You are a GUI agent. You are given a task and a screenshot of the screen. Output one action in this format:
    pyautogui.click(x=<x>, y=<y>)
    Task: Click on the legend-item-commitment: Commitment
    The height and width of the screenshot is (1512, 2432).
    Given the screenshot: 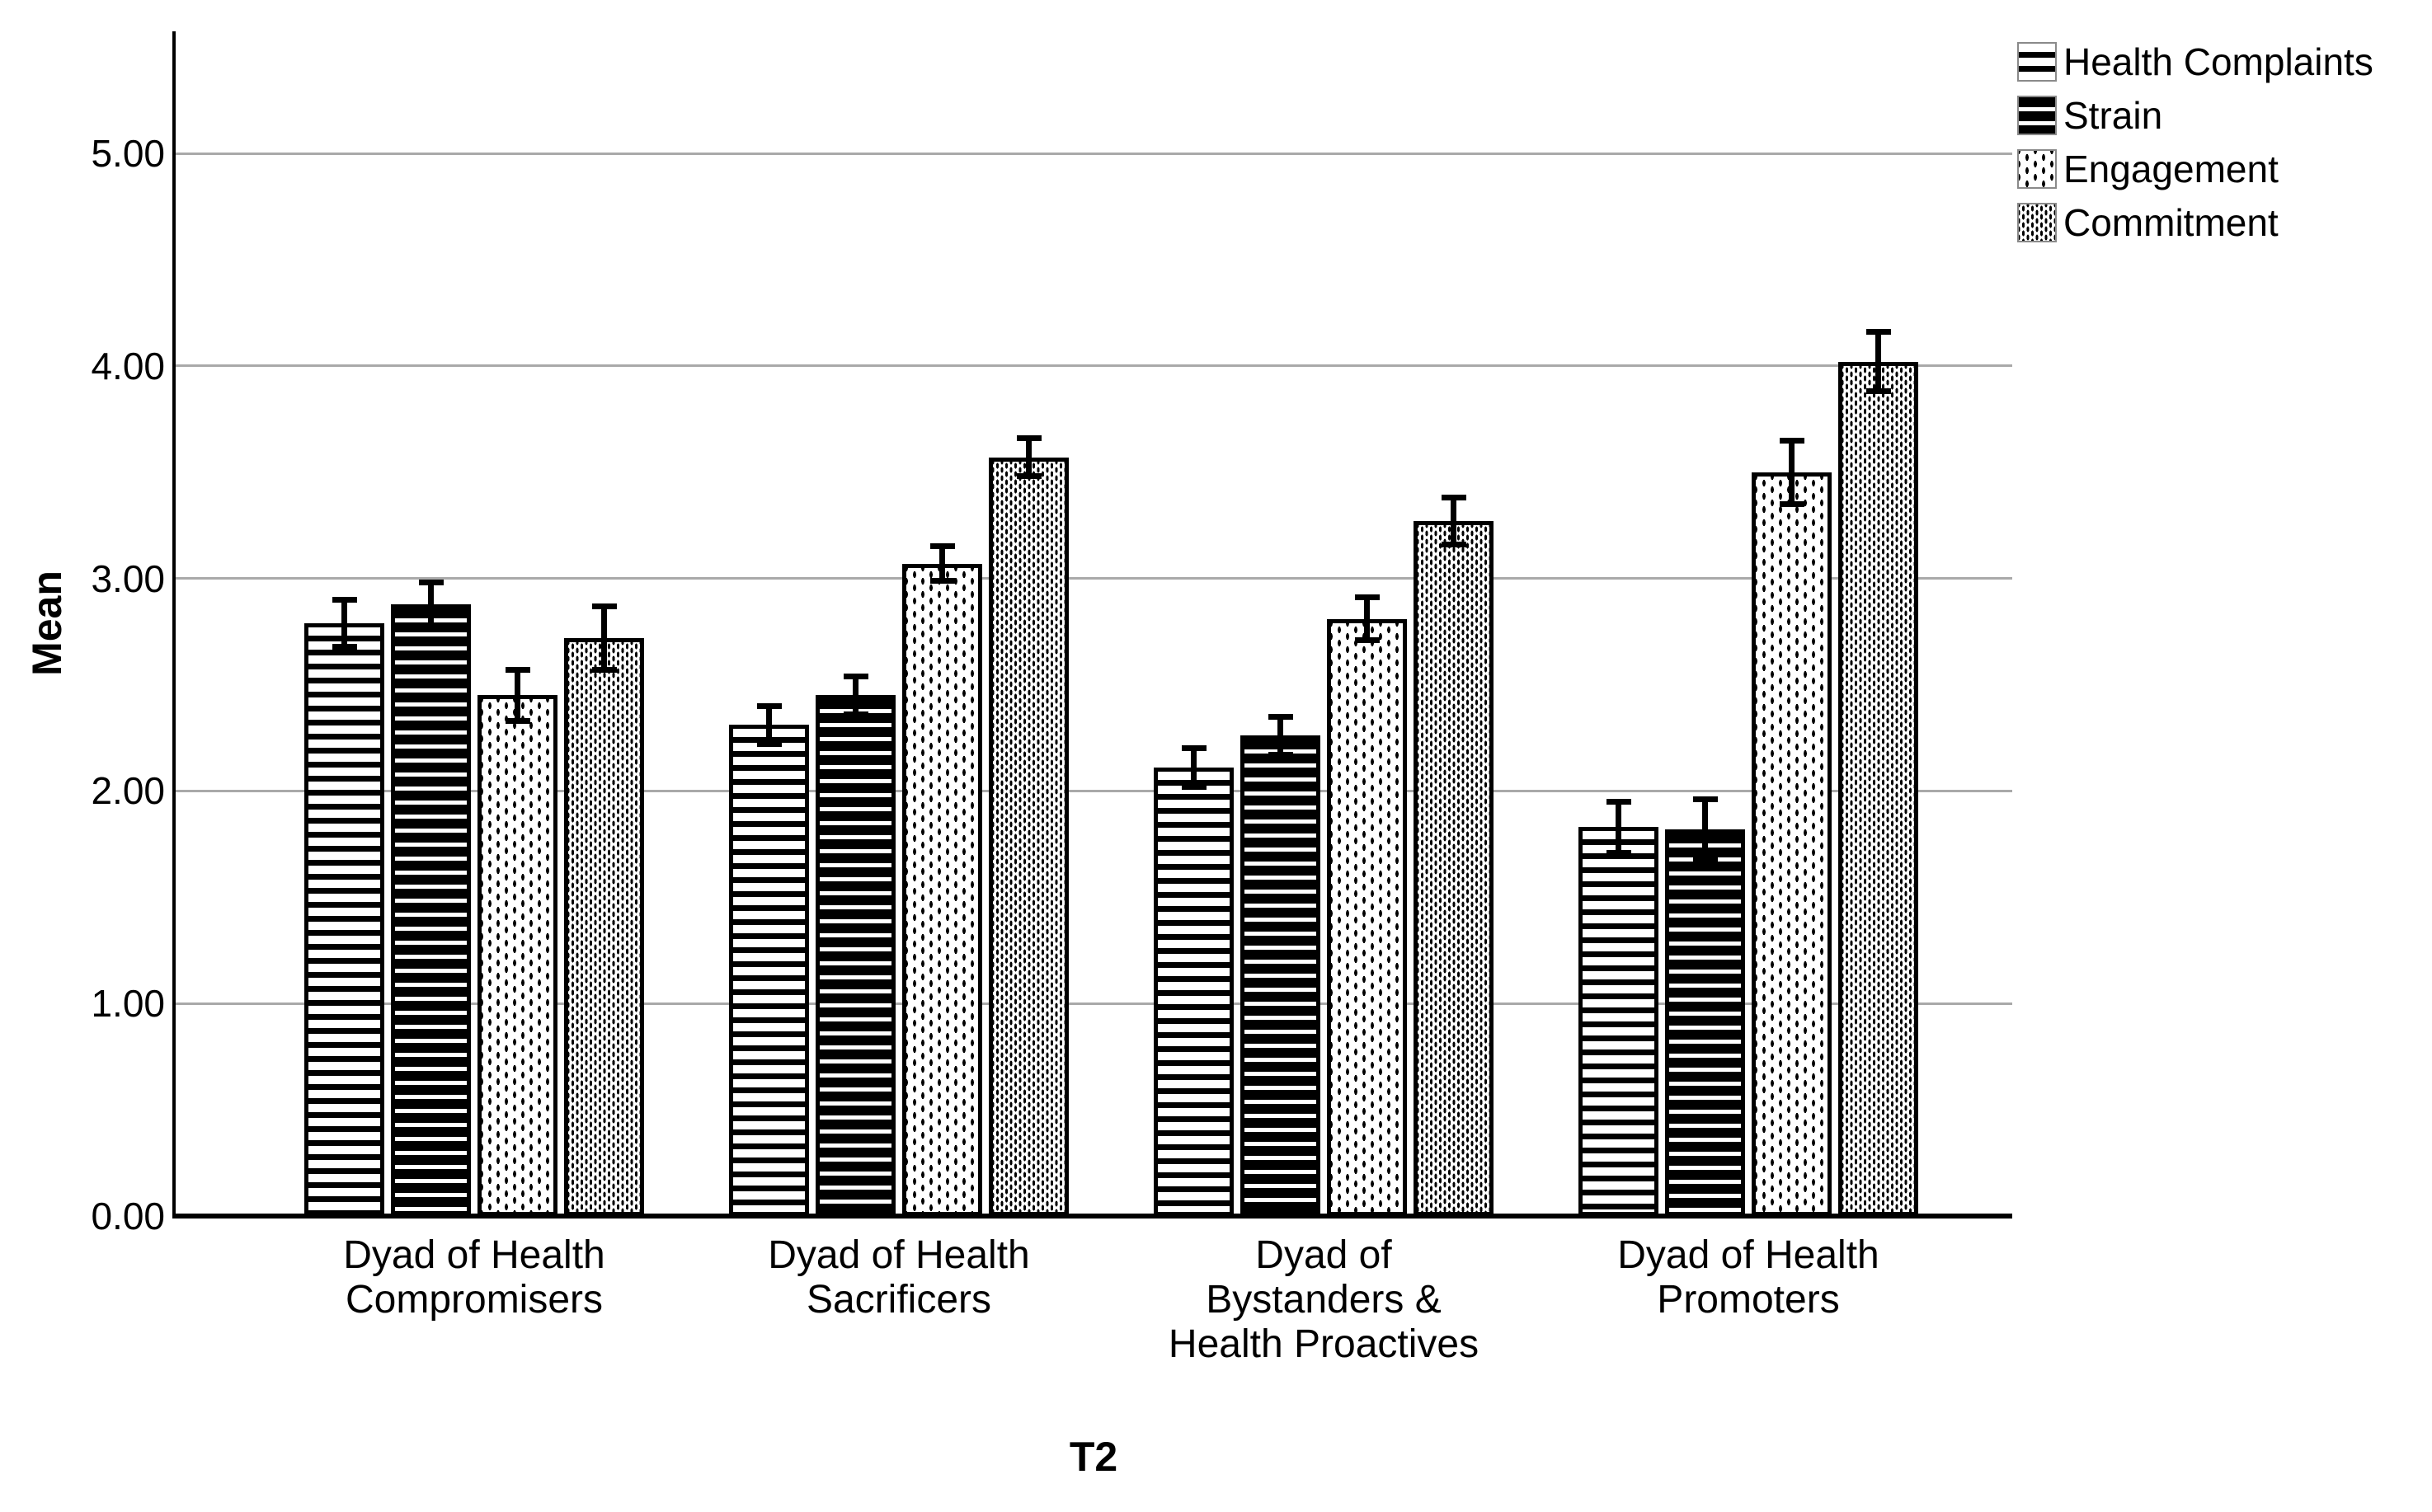 What is the action you would take?
    pyautogui.click(x=2195, y=222)
    